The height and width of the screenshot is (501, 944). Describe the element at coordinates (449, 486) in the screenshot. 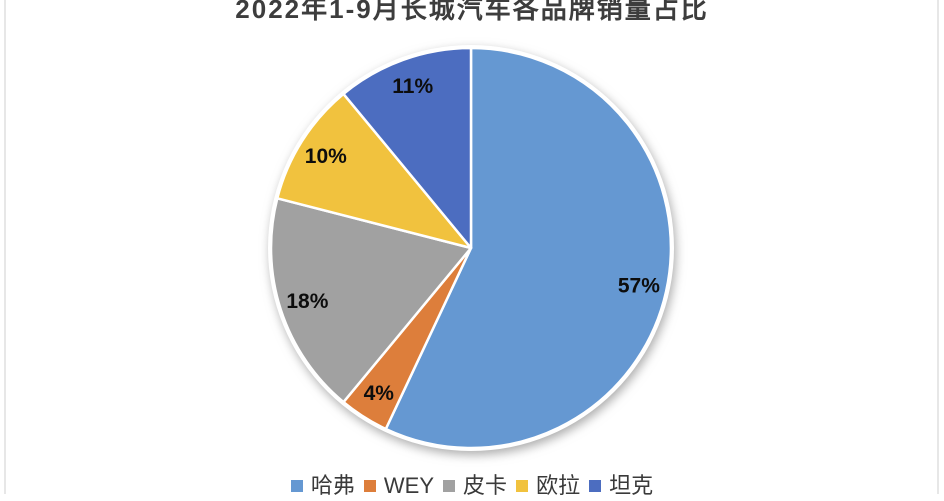

I see `legend-swatch-pickup` at that location.